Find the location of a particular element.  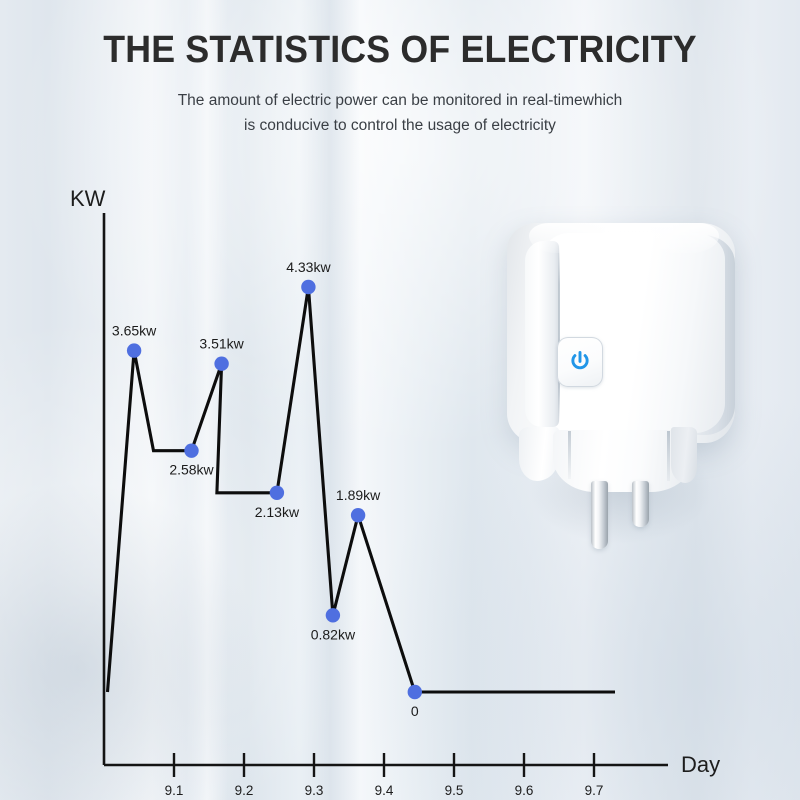

plug-power-button is located at coordinates (580, 362).